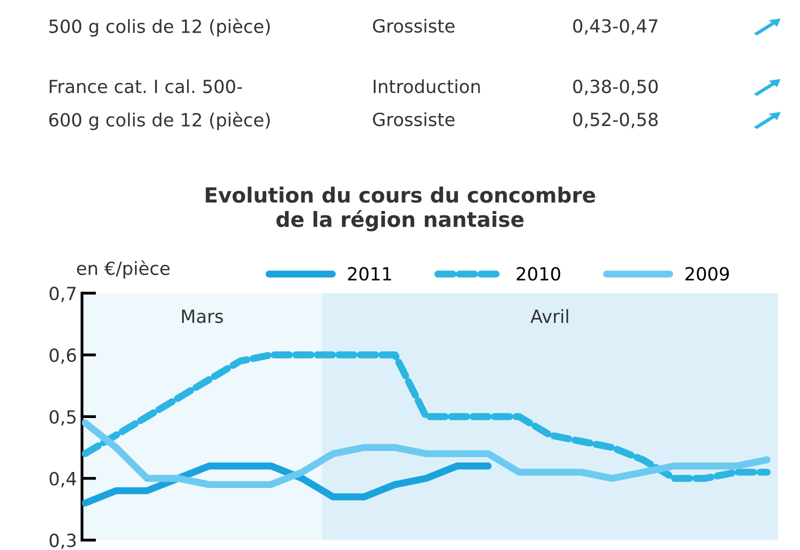 Image resolution: width=800 pixels, height=550 pixels. Describe the element at coordinates (615, 27) in the screenshot. I see `text: 0,43-0,47` at that location.